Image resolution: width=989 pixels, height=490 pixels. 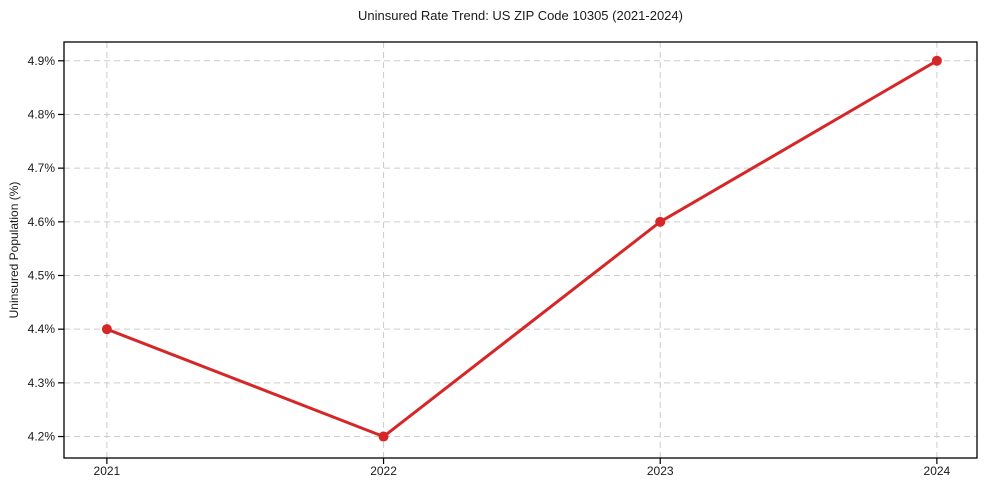 I want to click on y-tick-label: 4.5%, so click(x=42, y=275).